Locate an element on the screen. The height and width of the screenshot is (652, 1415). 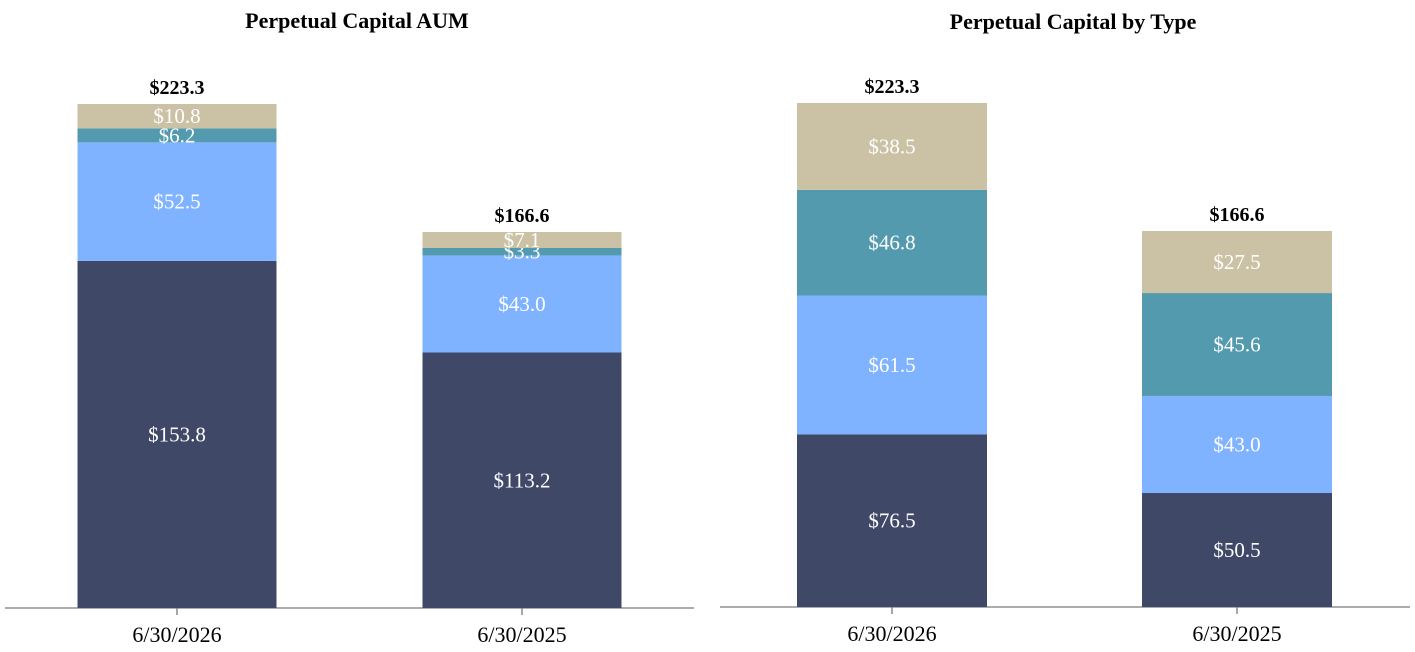
data-label: $113.2 is located at coordinates (522, 480).